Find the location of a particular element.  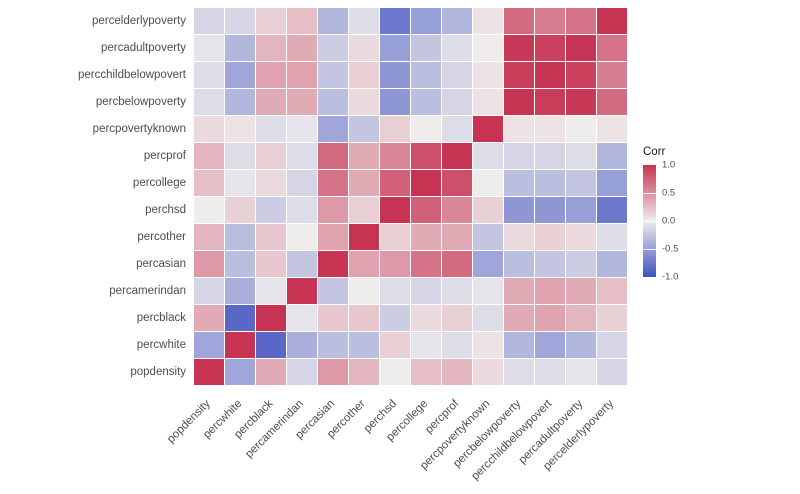

legend-bar-wrap: 1.0 0.5 0.0 -0.5 -1.0 is located at coordinates (660, 221).